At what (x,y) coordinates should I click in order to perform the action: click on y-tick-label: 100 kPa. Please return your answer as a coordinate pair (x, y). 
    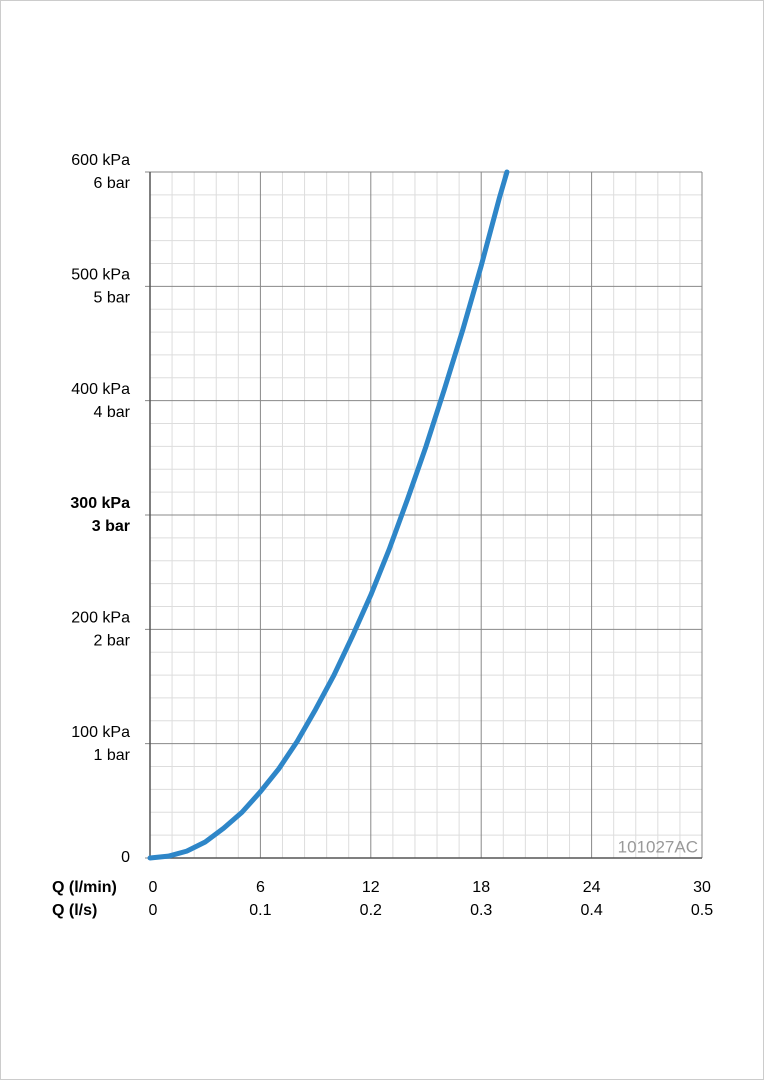
    Looking at the image, I should click on (100, 732).